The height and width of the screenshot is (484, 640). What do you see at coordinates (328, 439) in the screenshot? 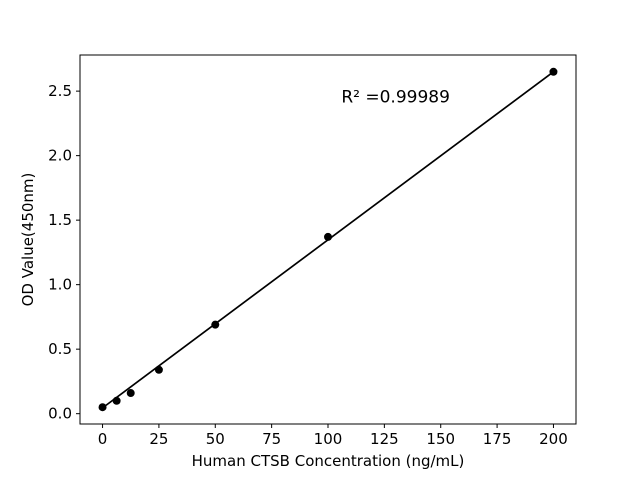
I see `x-tick-label: 100` at bounding box center [328, 439].